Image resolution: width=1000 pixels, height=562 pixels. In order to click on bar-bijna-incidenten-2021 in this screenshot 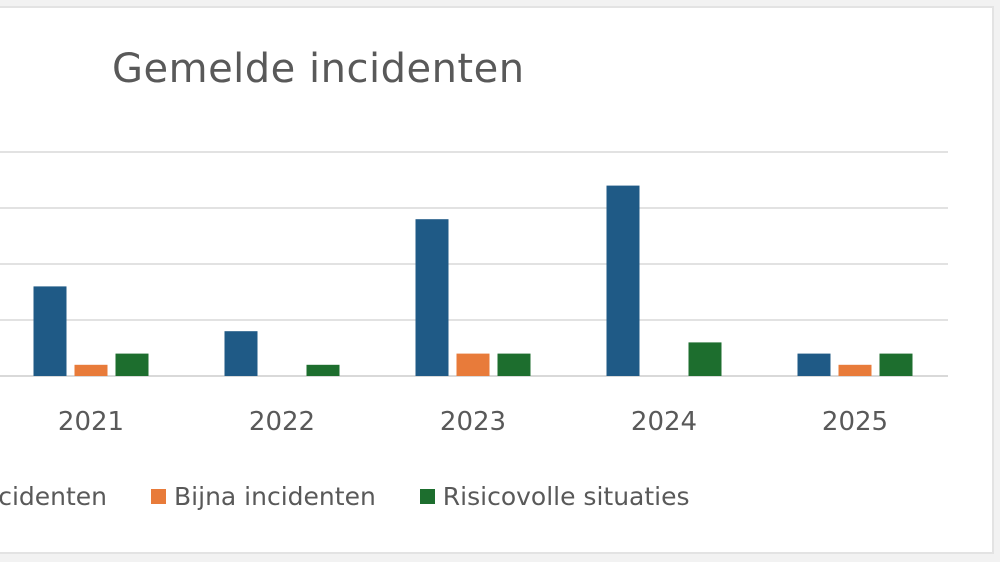, I will do `click(91, 370)`.